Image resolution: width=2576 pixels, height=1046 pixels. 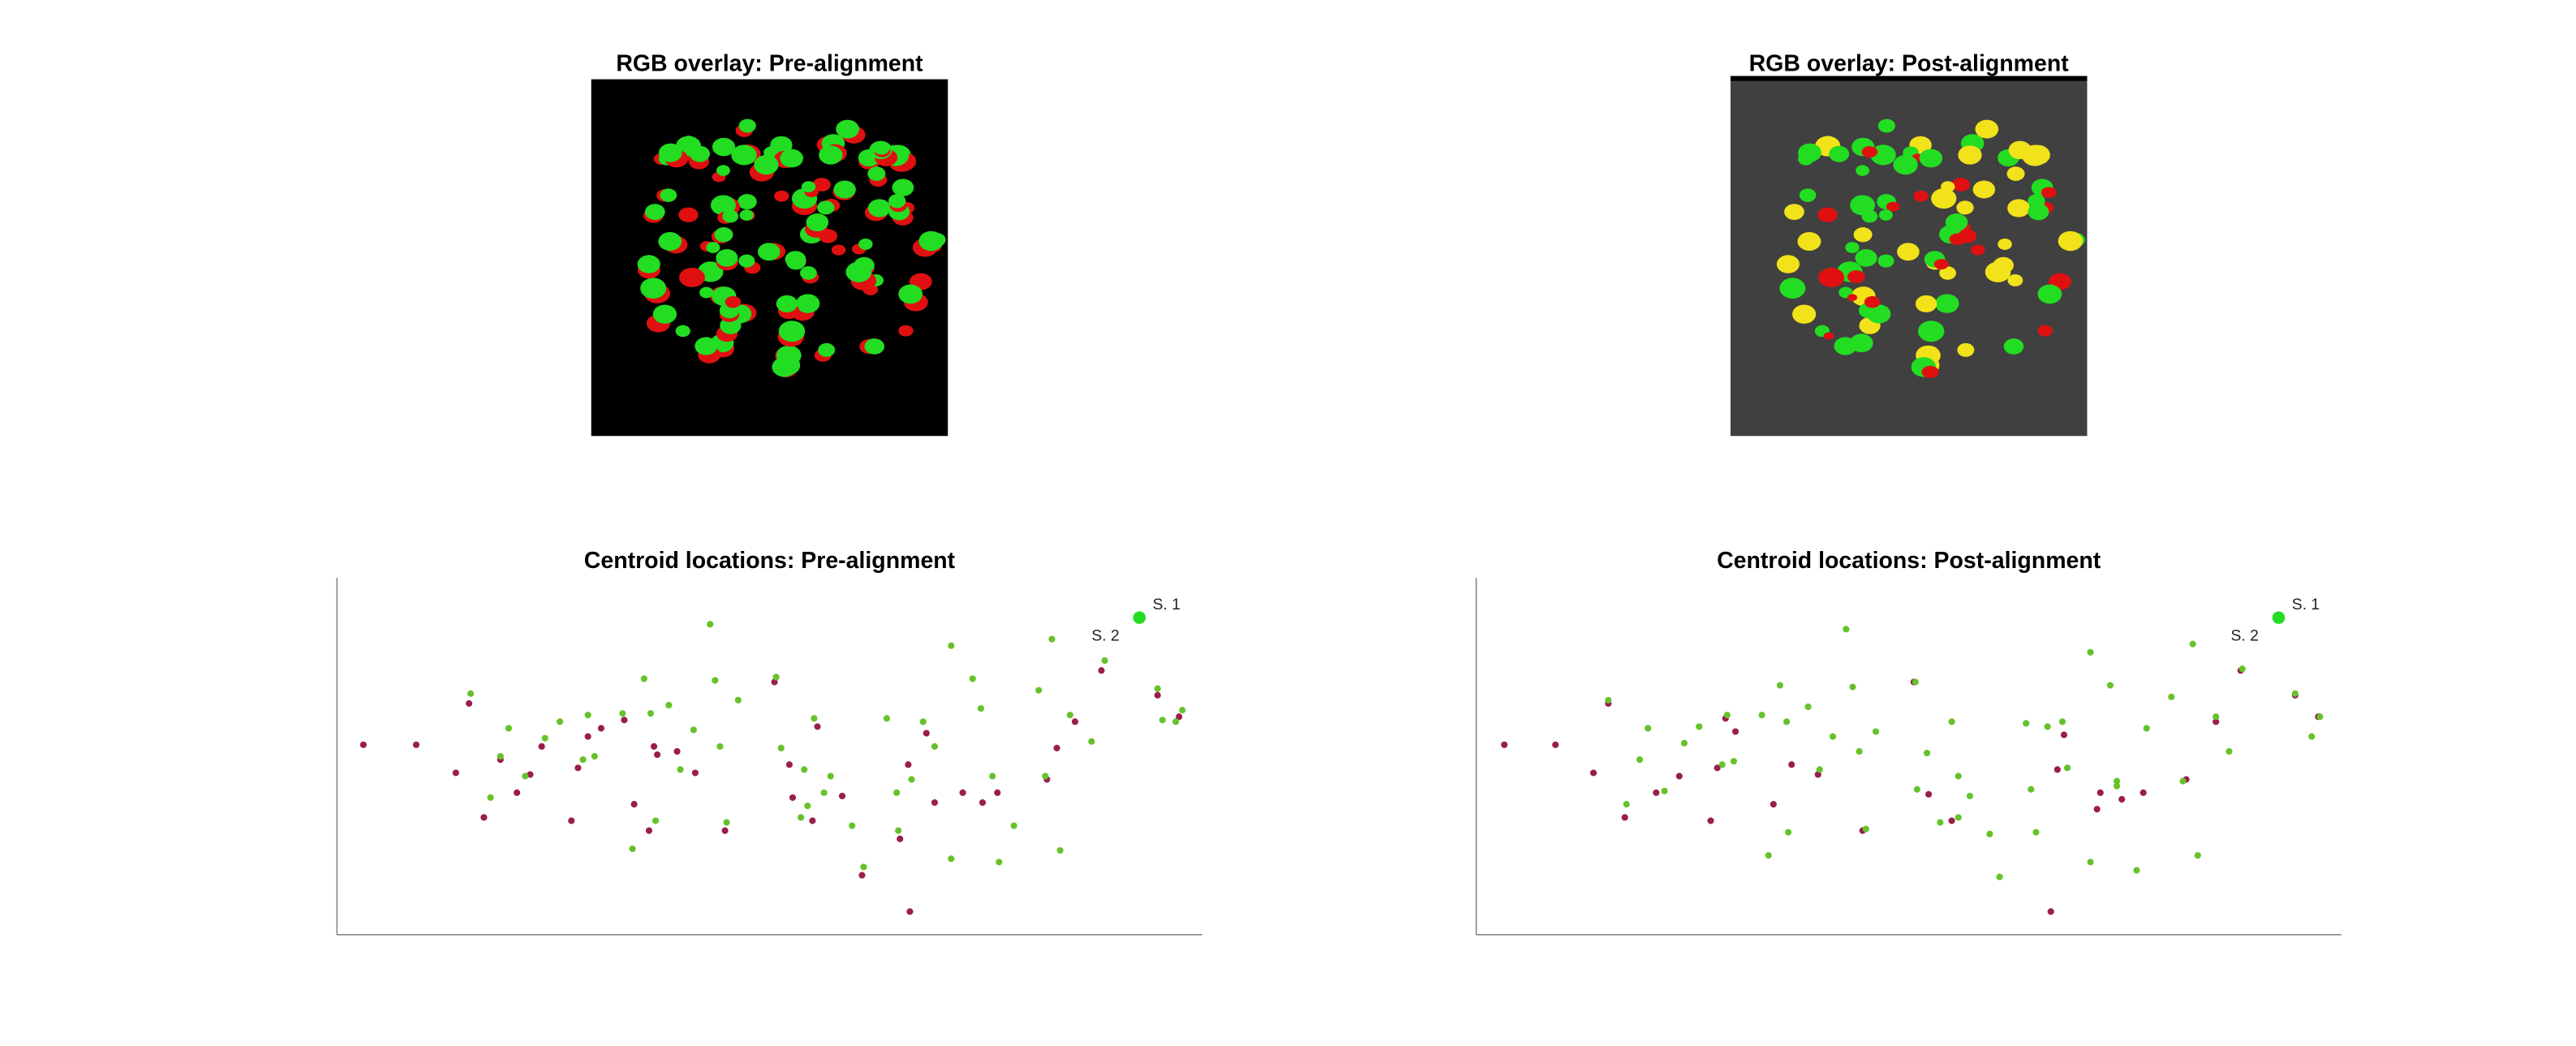 I want to click on chart-title: Centroid locations: Pre-alignment, so click(x=770, y=561).